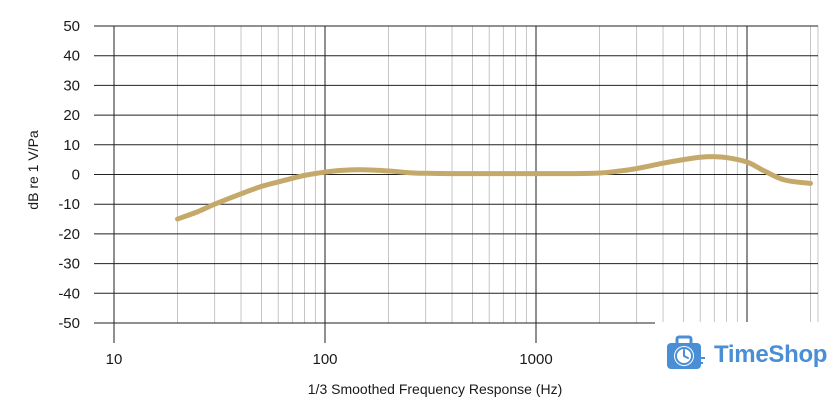  I want to click on y-axis: 50 40 30 20 10 0 -10 -20 -30 -40 -50, so click(69, 175).